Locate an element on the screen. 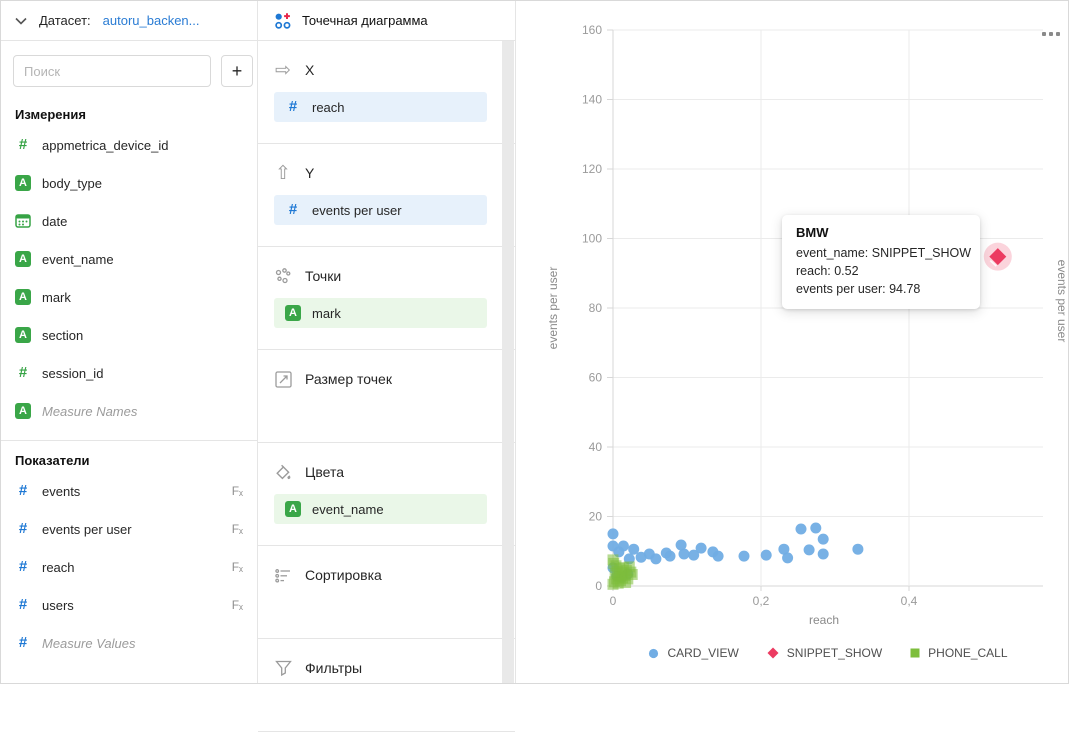  shelf-section-point-size: Размер точек is located at coordinates (386, 396).